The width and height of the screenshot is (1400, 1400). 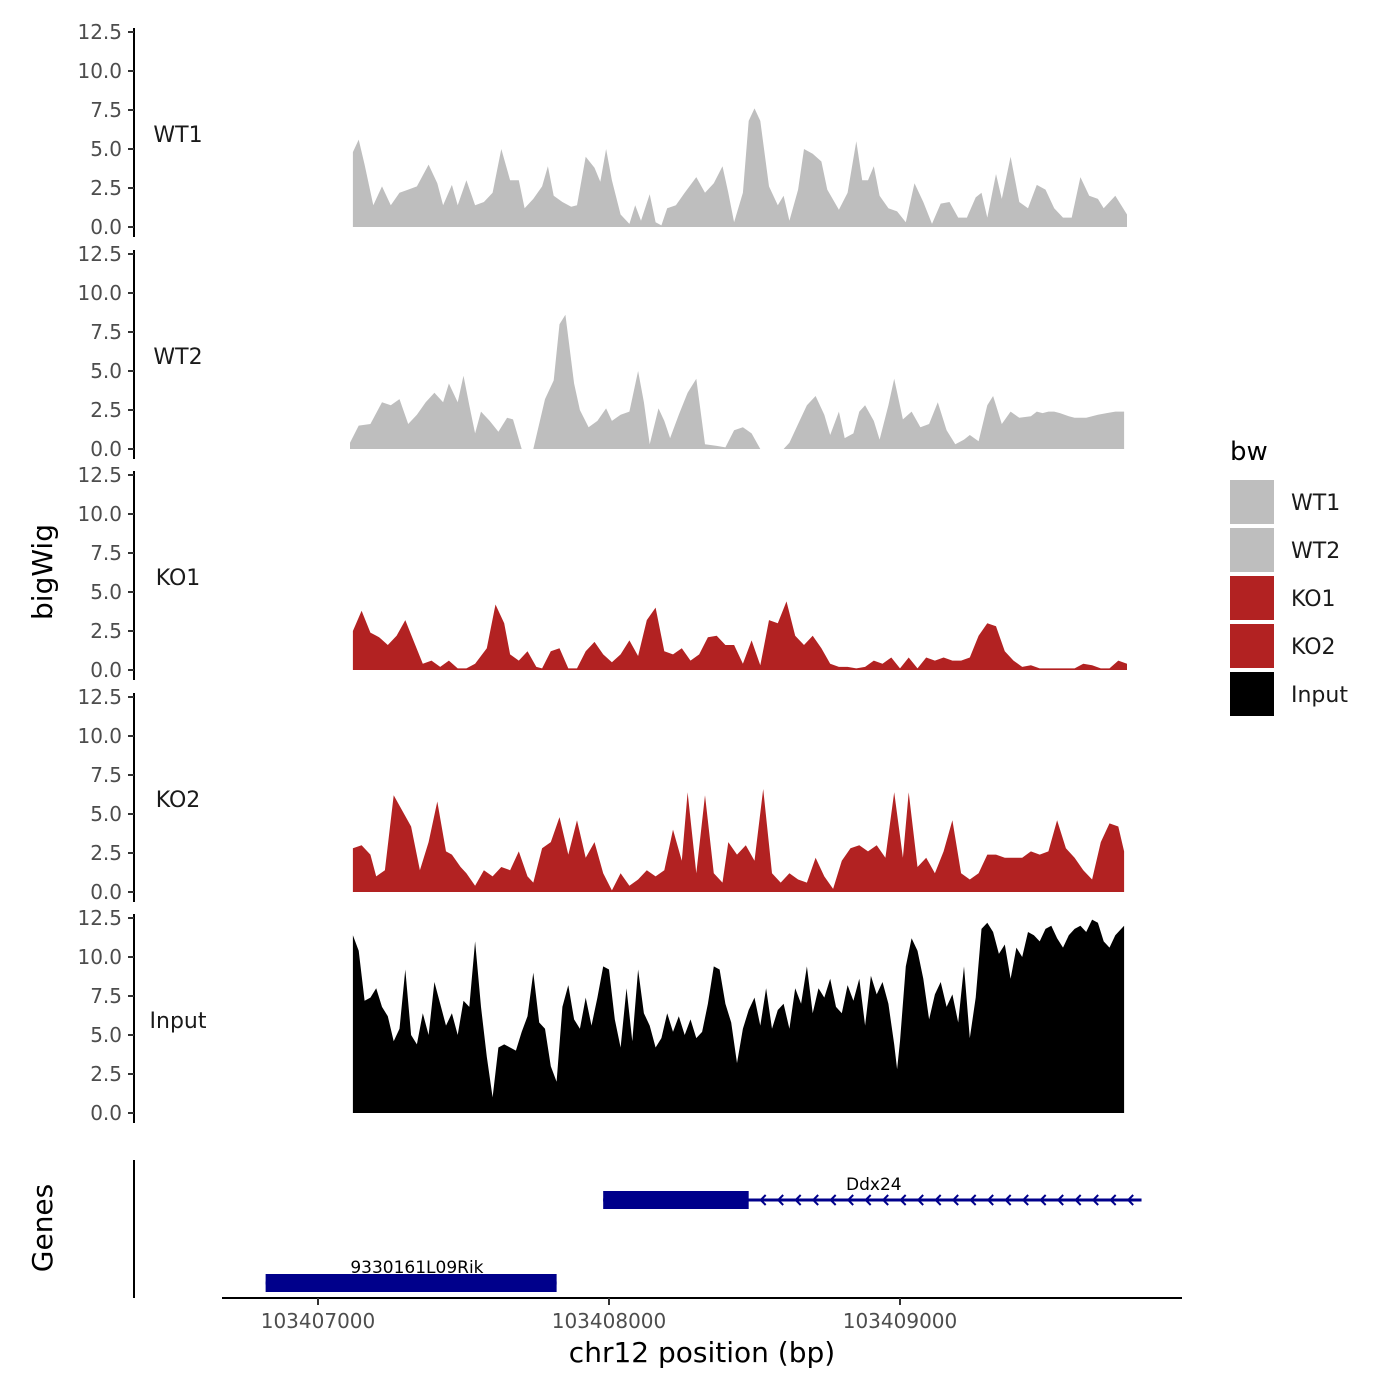 What do you see at coordinates (1319, 695) in the screenshot?
I see `legend-label: Input` at bounding box center [1319, 695].